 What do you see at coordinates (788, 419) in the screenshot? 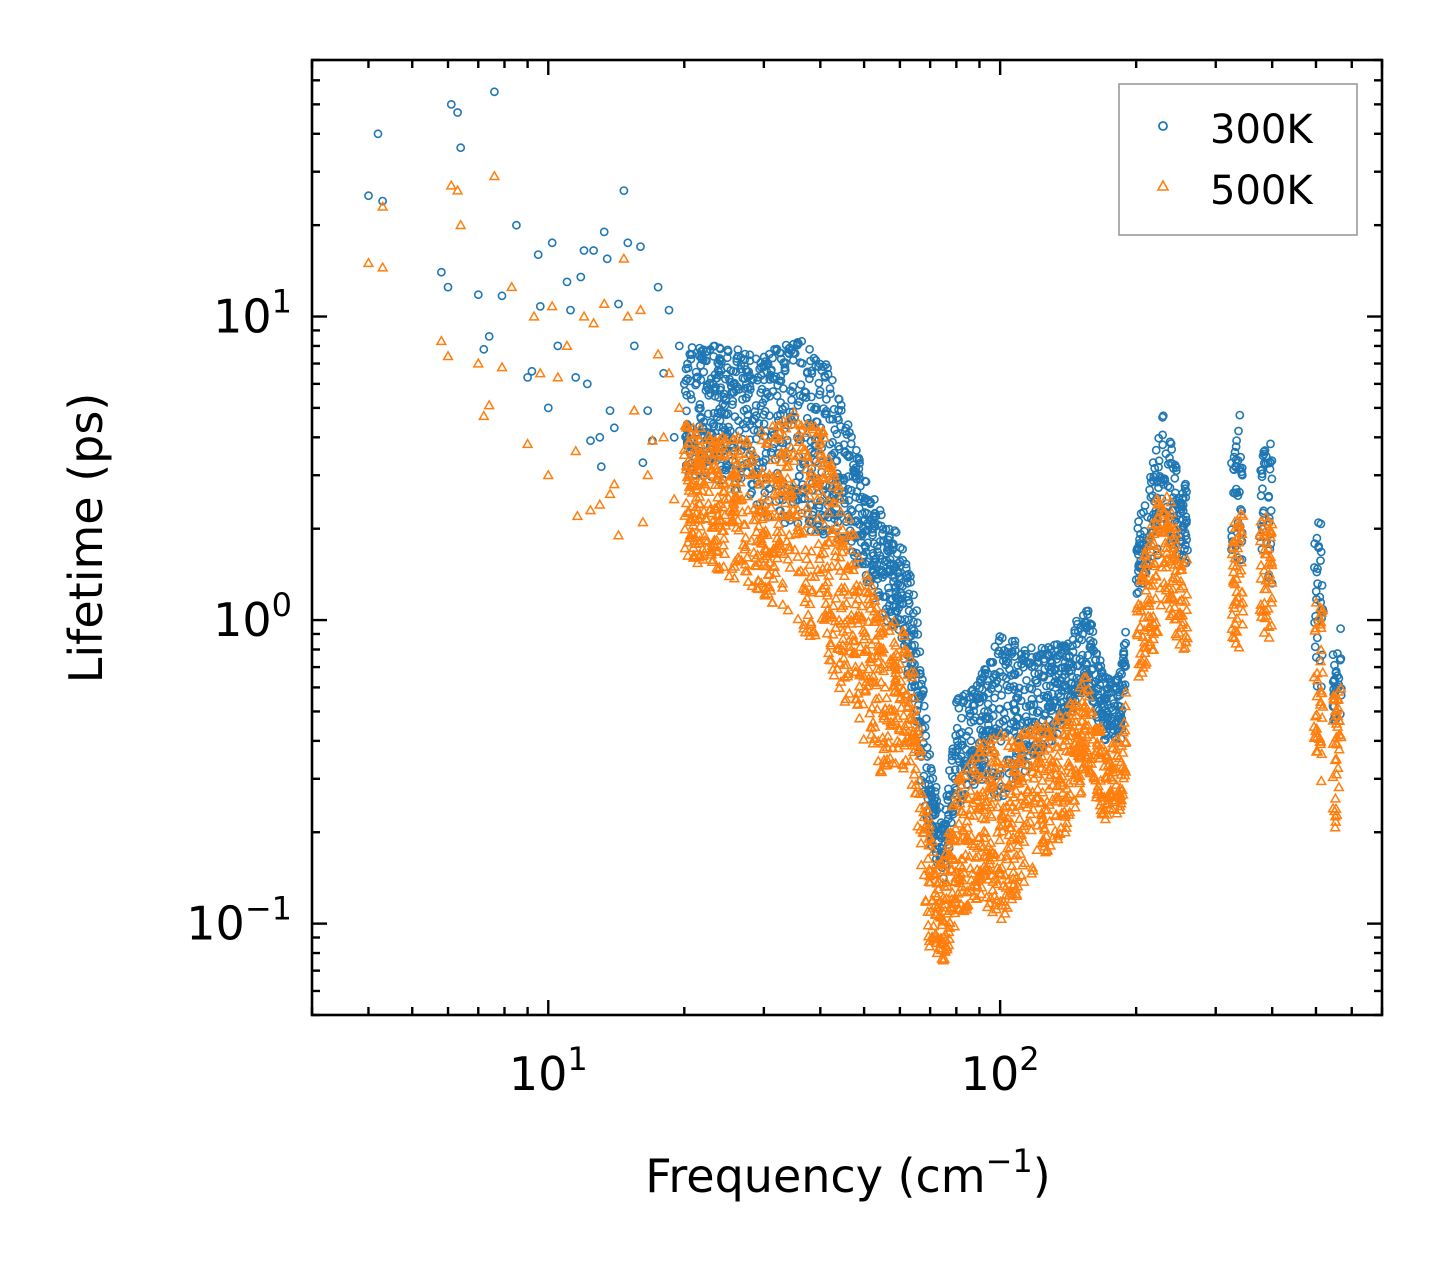
I see `data-point-500K-1989` at bounding box center [788, 419].